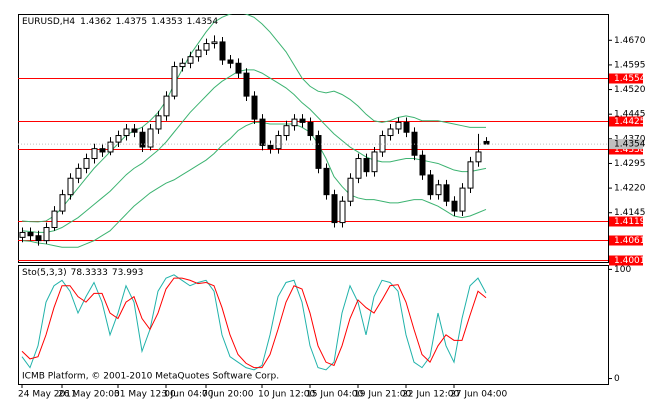  I want to click on y-tick-label: 1.4670, so click(630, 41).